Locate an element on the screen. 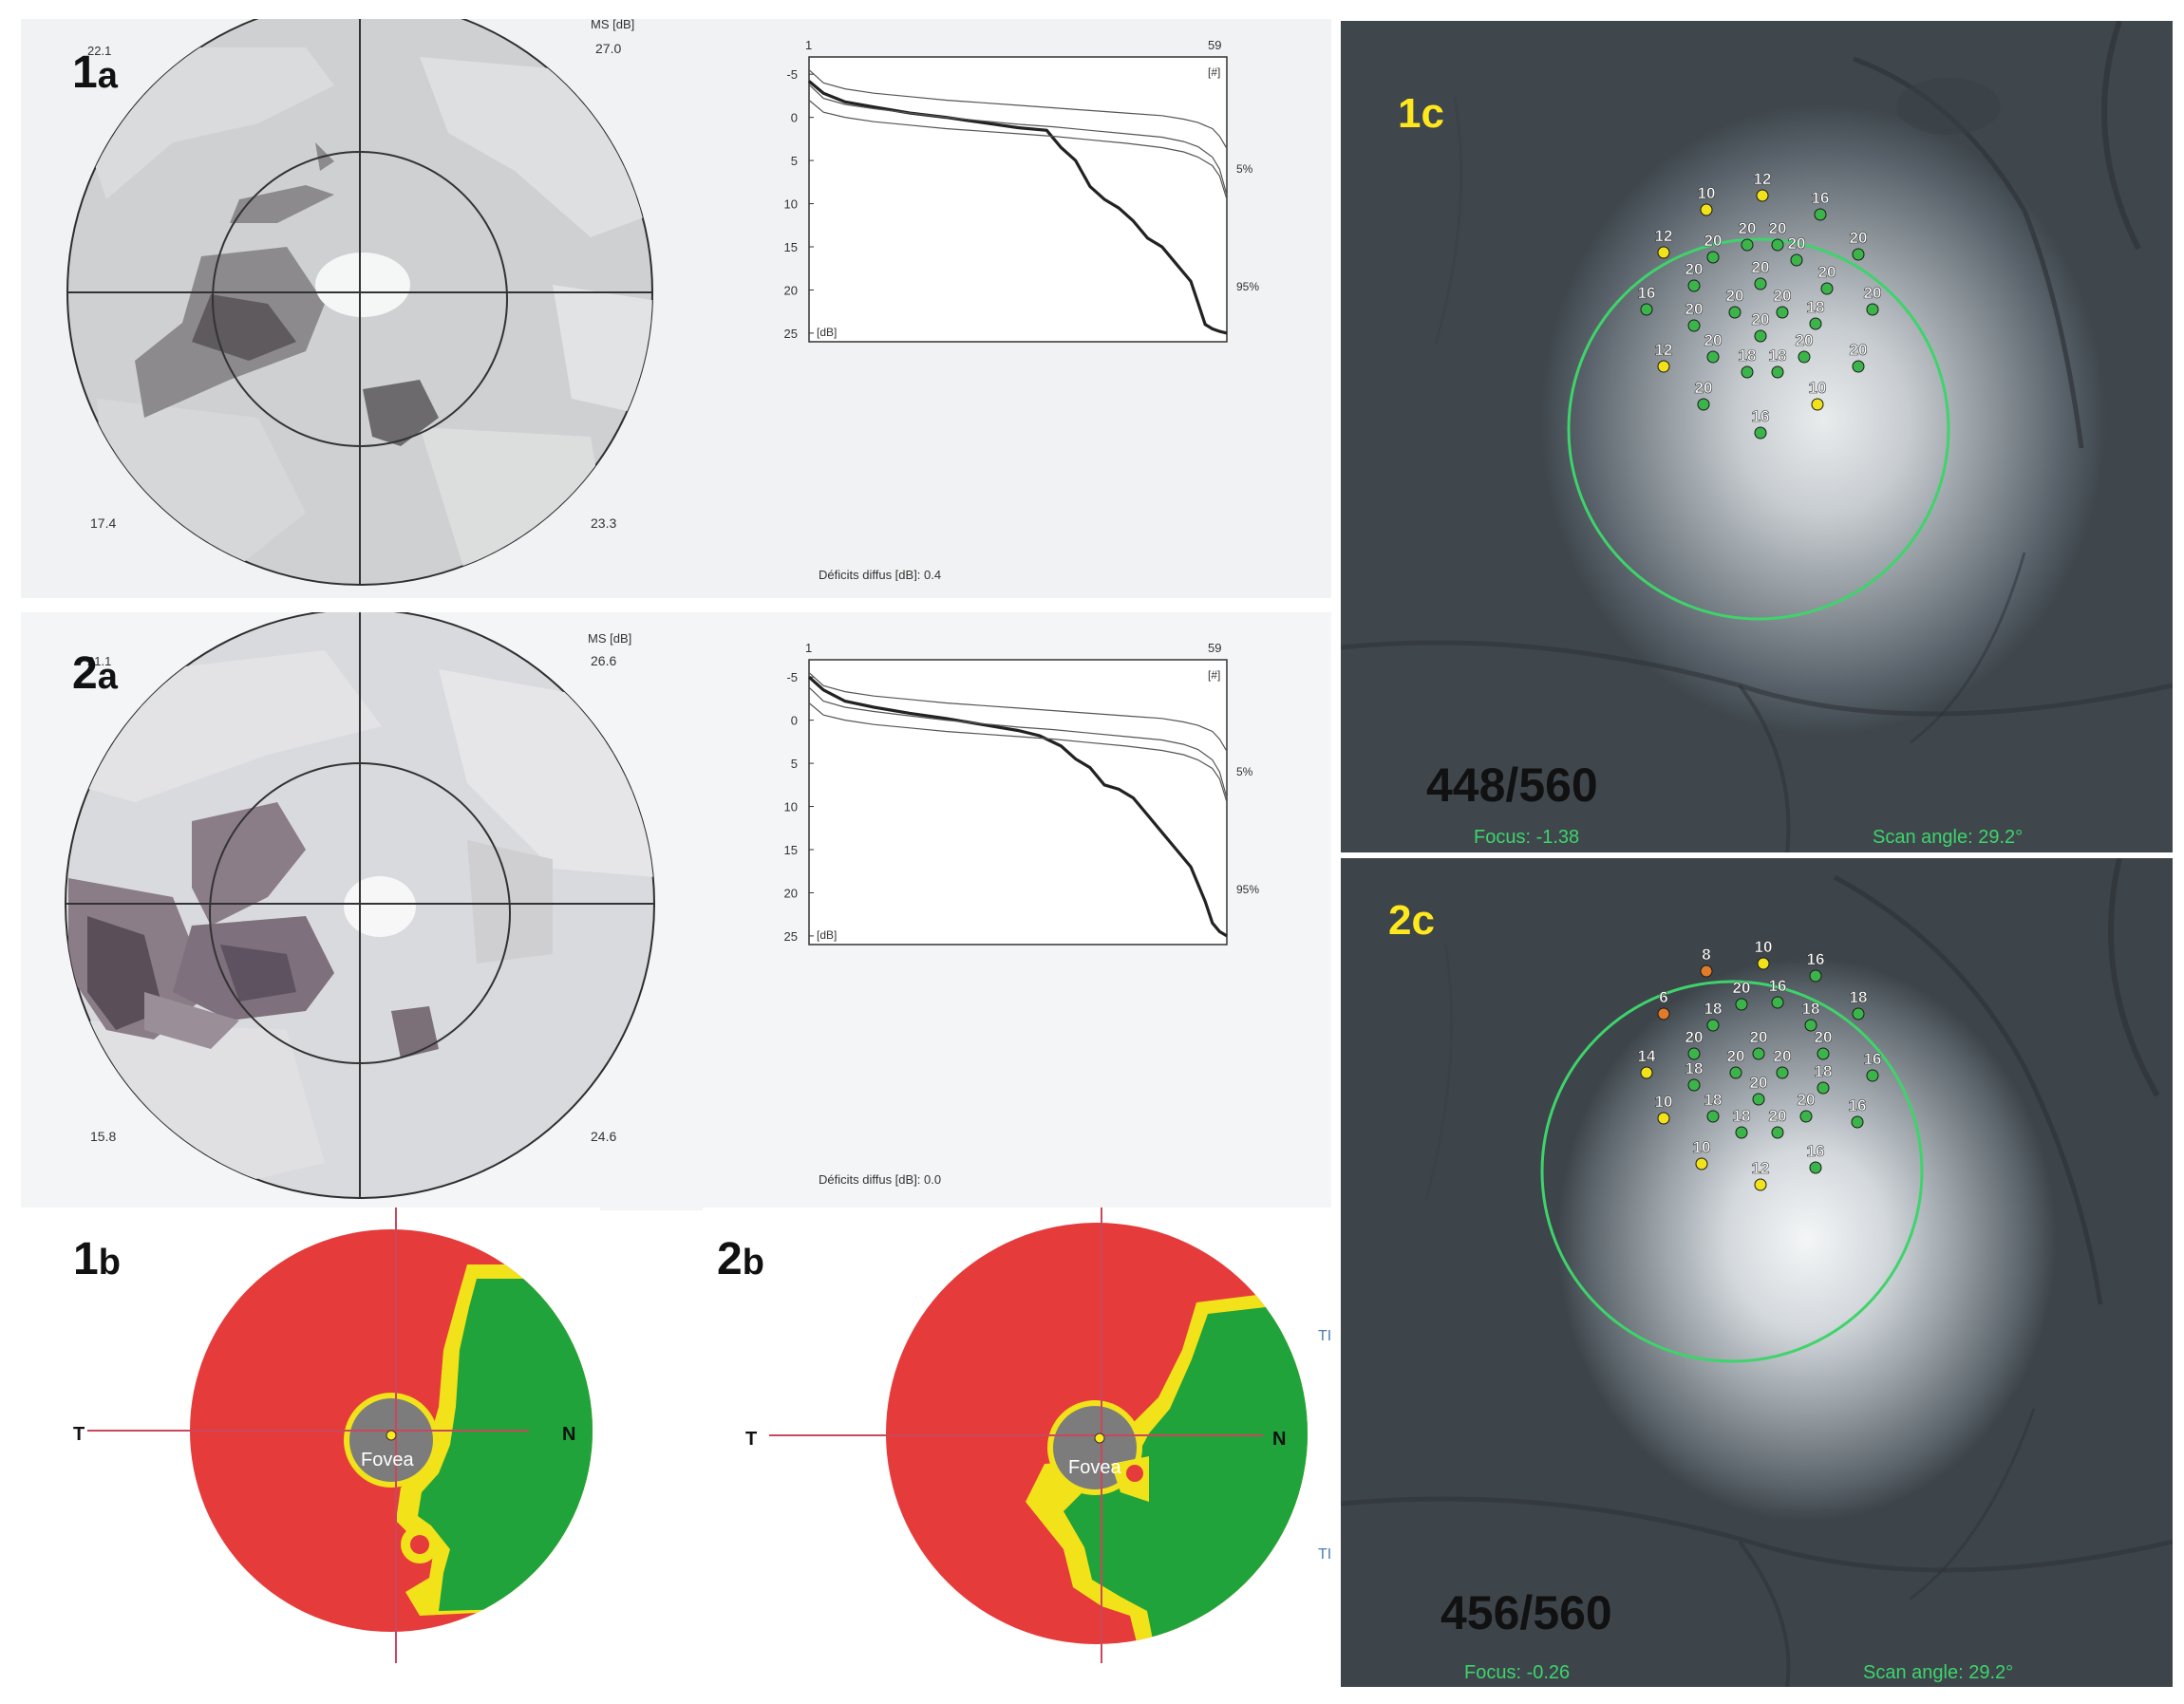 This screenshot has height=1704, width=2184. stimulus-value-2c: 8 is located at coordinates (1706, 955).